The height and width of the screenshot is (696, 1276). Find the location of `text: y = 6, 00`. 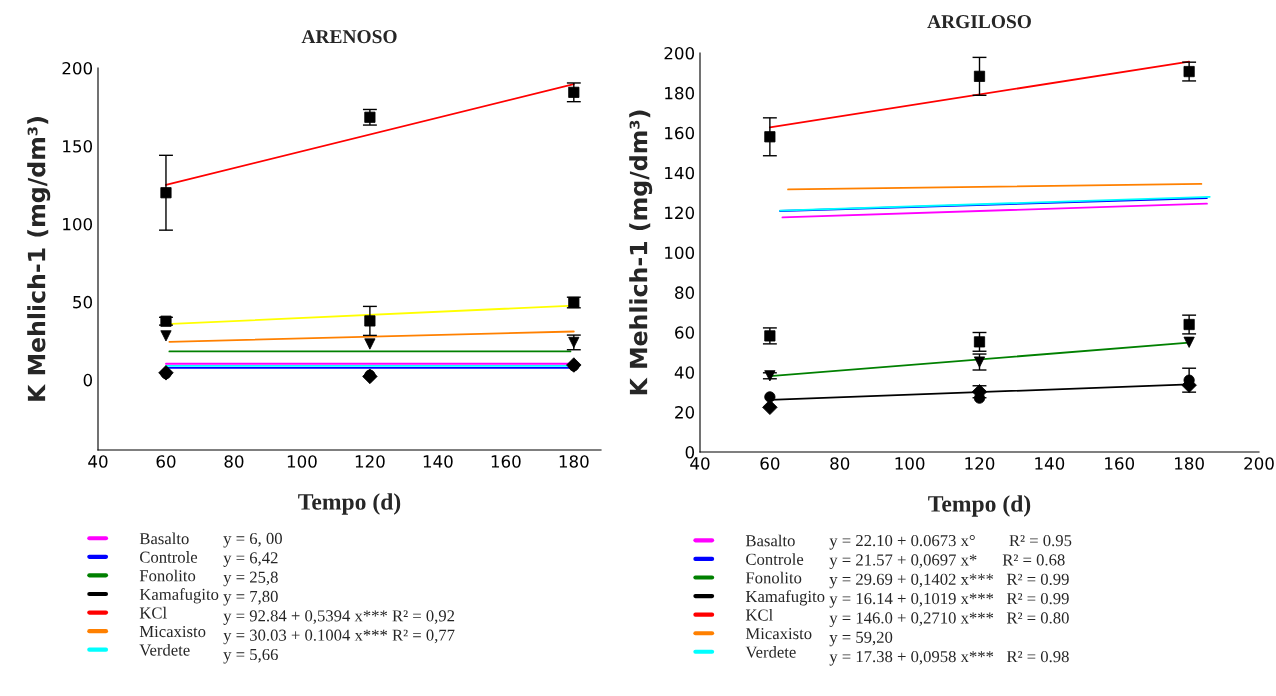

text: y = 6, 00 is located at coordinates (252, 540).